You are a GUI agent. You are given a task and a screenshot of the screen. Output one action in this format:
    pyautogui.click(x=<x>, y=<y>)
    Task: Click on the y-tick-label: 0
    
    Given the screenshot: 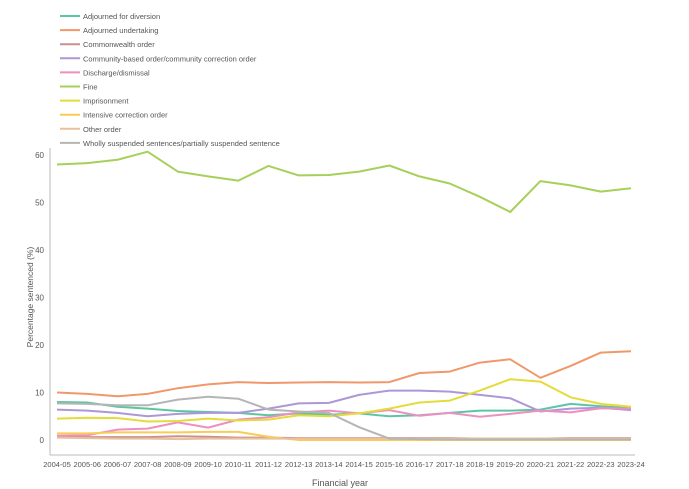 What is the action you would take?
    pyautogui.click(x=42, y=440)
    